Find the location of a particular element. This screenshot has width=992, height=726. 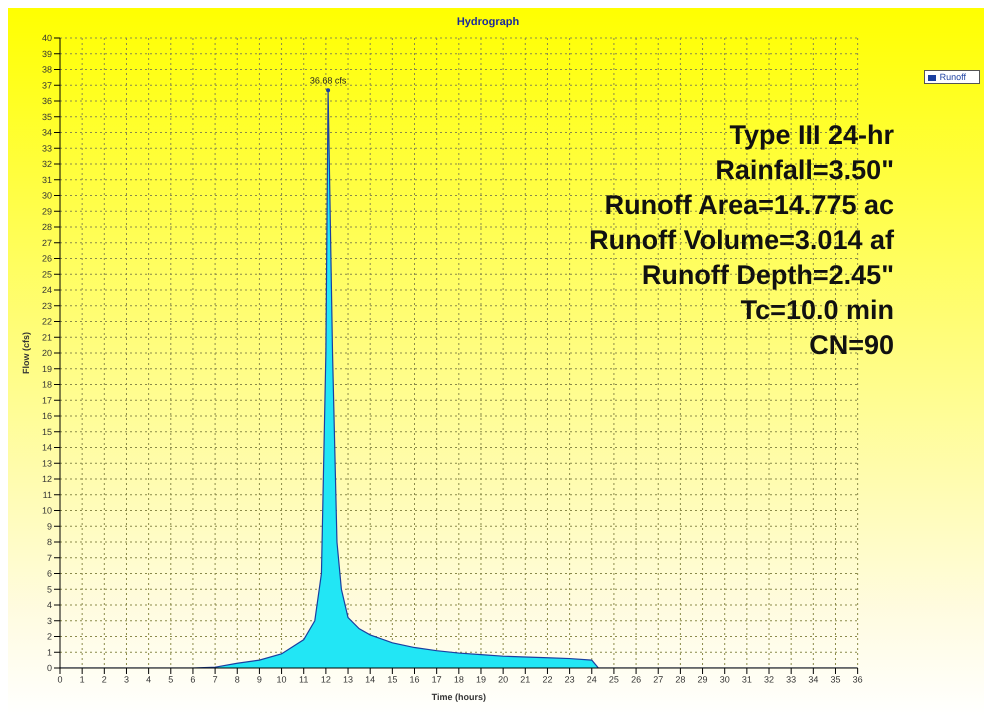

x-tick-label: 31 is located at coordinates (747, 679).